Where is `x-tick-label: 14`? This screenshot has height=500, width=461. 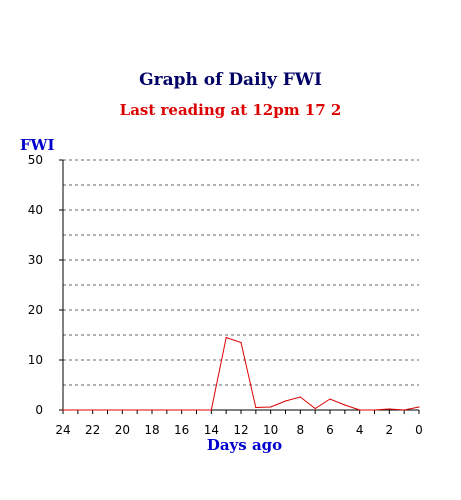 x-tick-label: 14 is located at coordinates (211, 430).